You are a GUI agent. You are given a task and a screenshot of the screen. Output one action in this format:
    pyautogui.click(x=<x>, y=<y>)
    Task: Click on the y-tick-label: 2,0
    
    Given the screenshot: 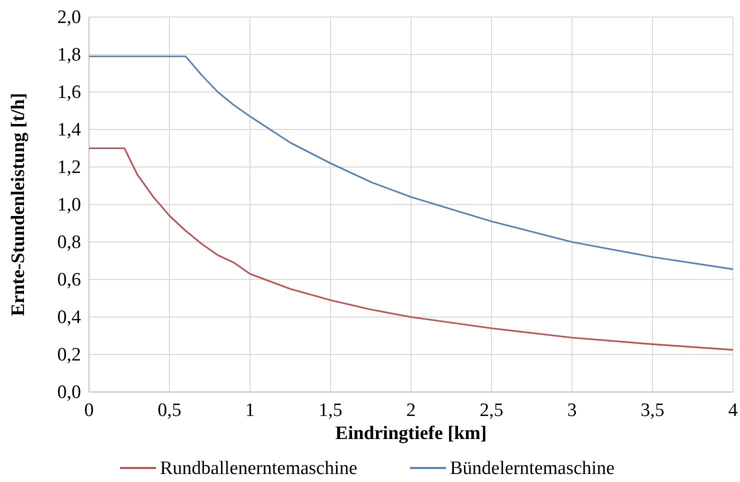 What is the action you would take?
    pyautogui.click(x=69, y=17)
    